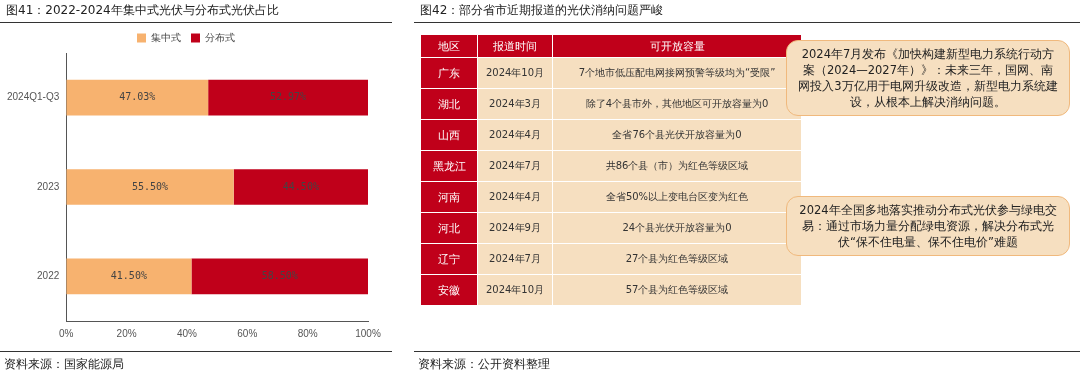 Image resolution: width=1080 pixels, height=377 pixels. Describe the element at coordinates (677, 103) in the screenshot. I see `text: 除了4个县市外，其他地区可开放容量为0` at that location.